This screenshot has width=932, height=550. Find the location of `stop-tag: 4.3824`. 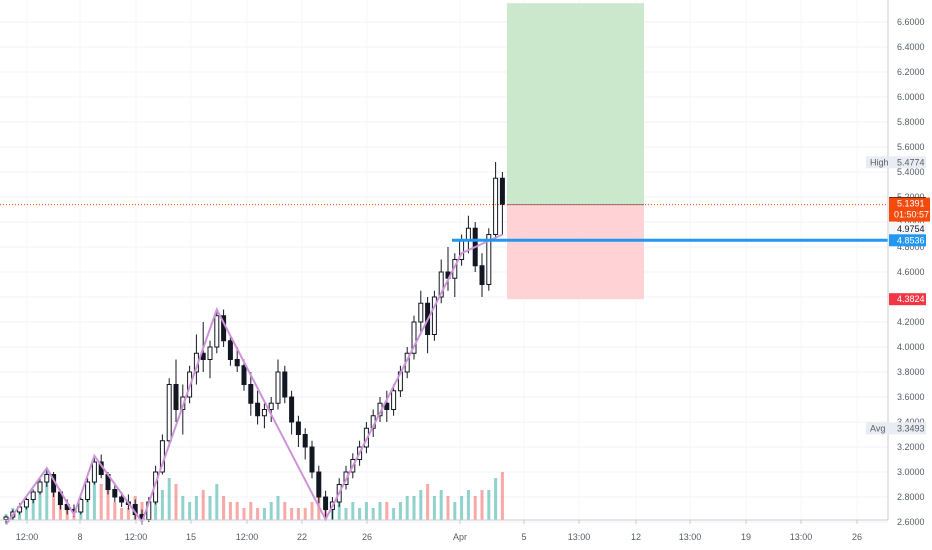

stop-tag: 4.3824 is located at coordinates (911, 299).